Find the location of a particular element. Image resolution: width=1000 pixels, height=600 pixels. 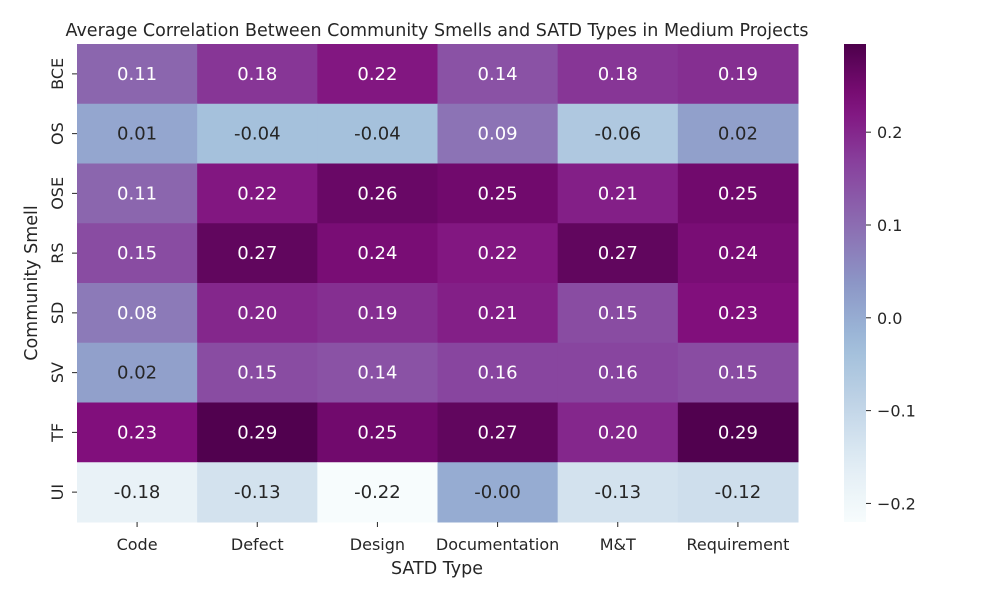

y-tick-label: BCE is located at coordinates (57, 74).